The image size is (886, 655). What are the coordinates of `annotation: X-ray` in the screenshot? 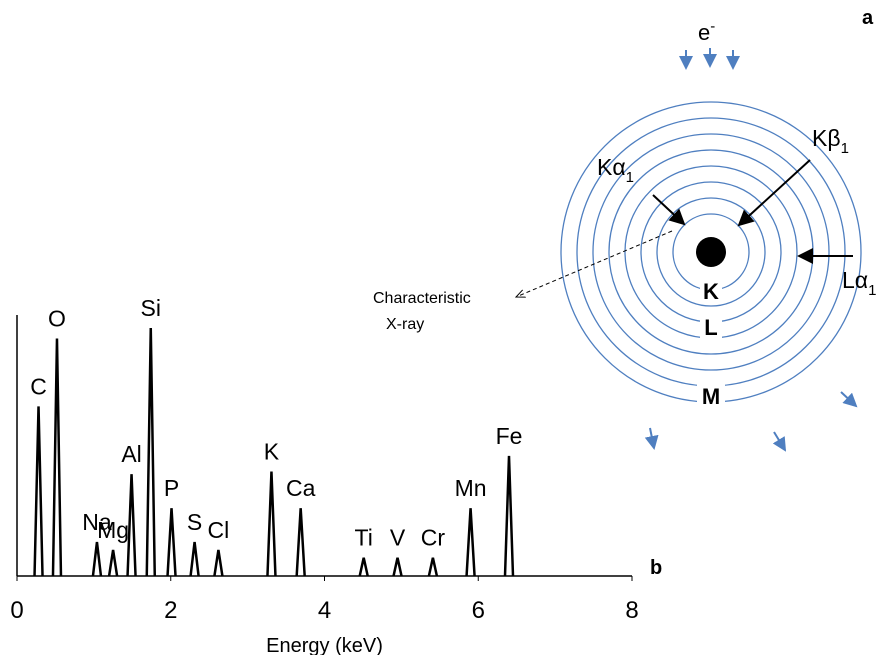 It's located at (405, 324).